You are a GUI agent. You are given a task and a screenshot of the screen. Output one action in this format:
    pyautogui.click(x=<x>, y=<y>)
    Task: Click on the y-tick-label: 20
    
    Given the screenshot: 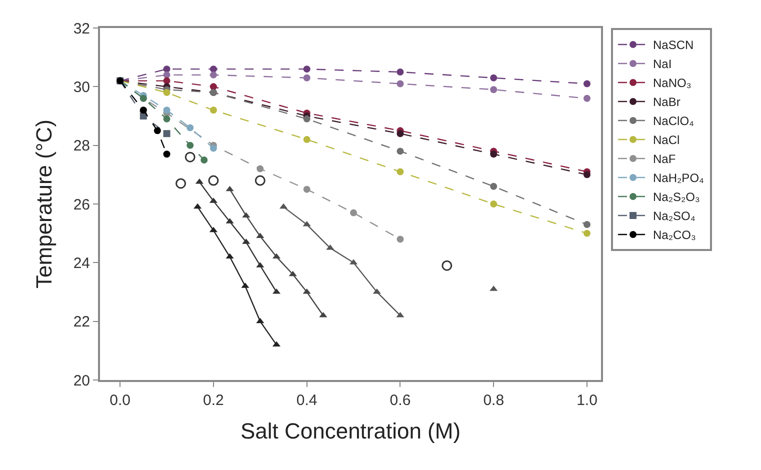 What is the action you would take?
    pyautogui.click(x=81, y=381)
    